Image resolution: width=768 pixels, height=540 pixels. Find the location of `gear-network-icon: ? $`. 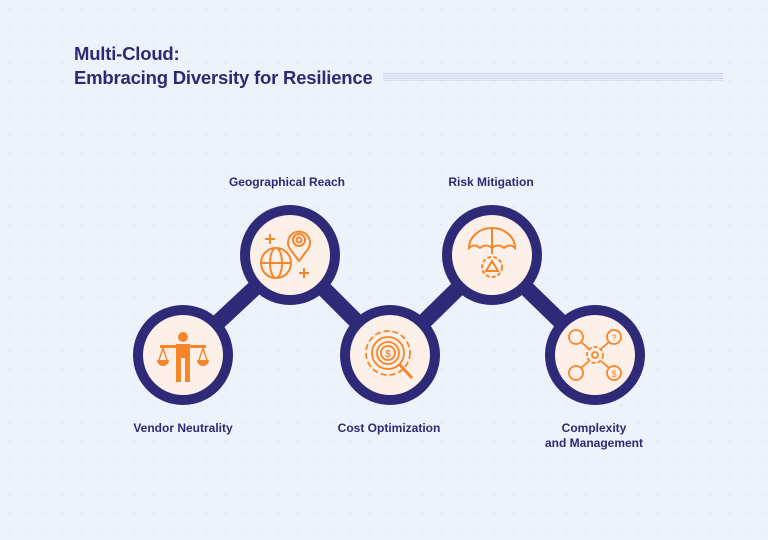

gear-network-icon: ? $ is located at coordinates (595, 355).